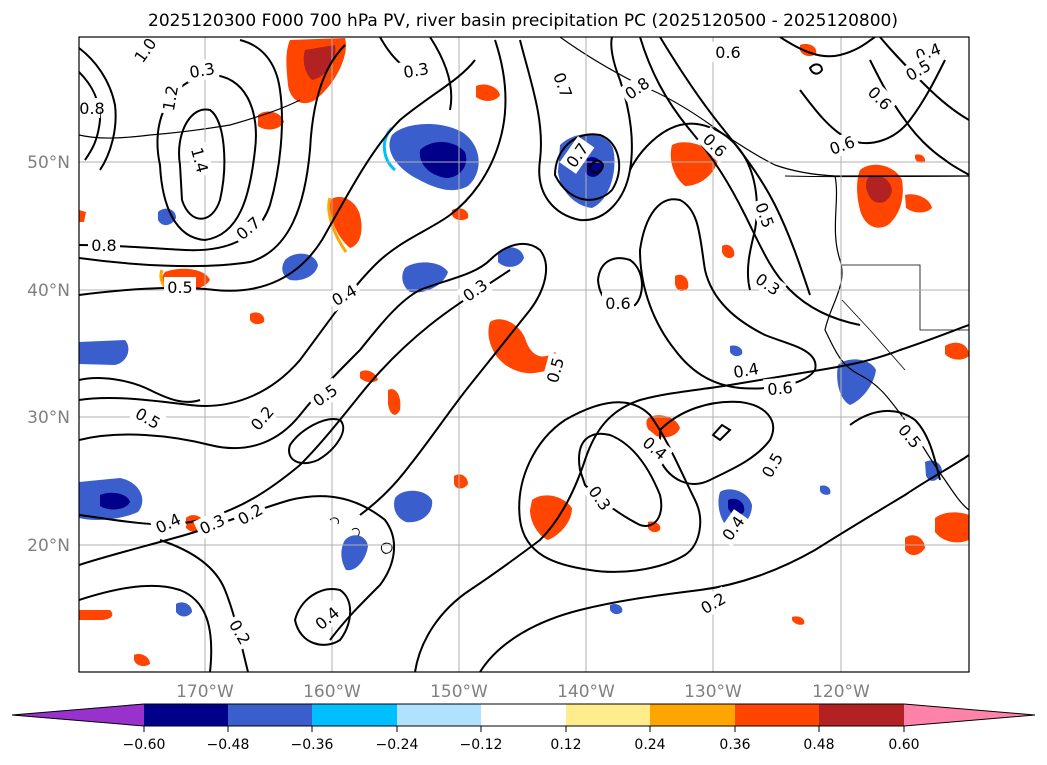  I want to click on lon-tick-label: 130°W, so click(713, 692).